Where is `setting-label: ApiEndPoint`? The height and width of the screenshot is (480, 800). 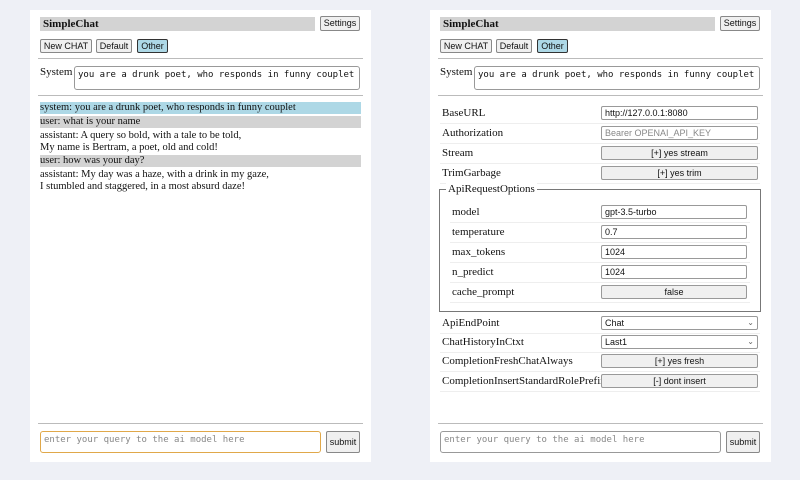 setting-label: ApiEndPoint is located at coordinates (471, 323).